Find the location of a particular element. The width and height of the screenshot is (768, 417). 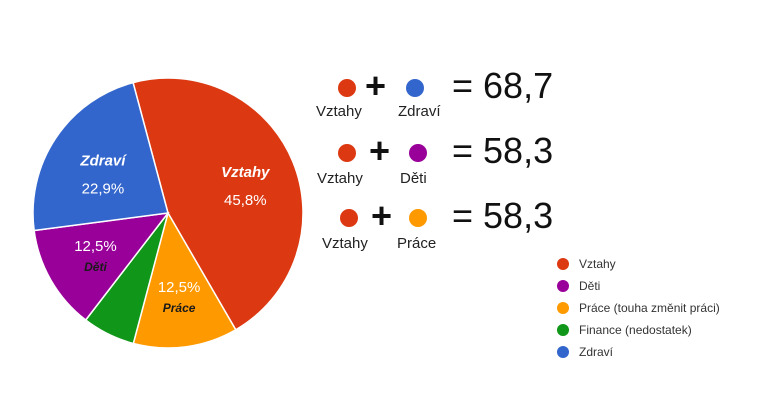

slice-value-vztahy: 45,8% is located at coordinates (245, 200).